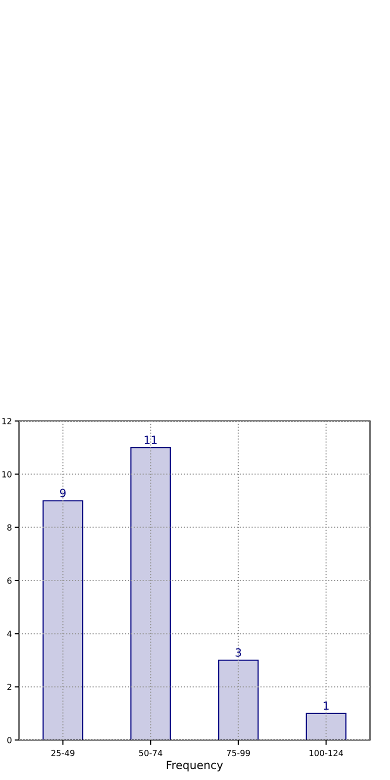 This screenshot has width=390, height=780. Describe the element at coordinates (9, 740) in the screenshot. I see `y-tick-label: 0` at that location.